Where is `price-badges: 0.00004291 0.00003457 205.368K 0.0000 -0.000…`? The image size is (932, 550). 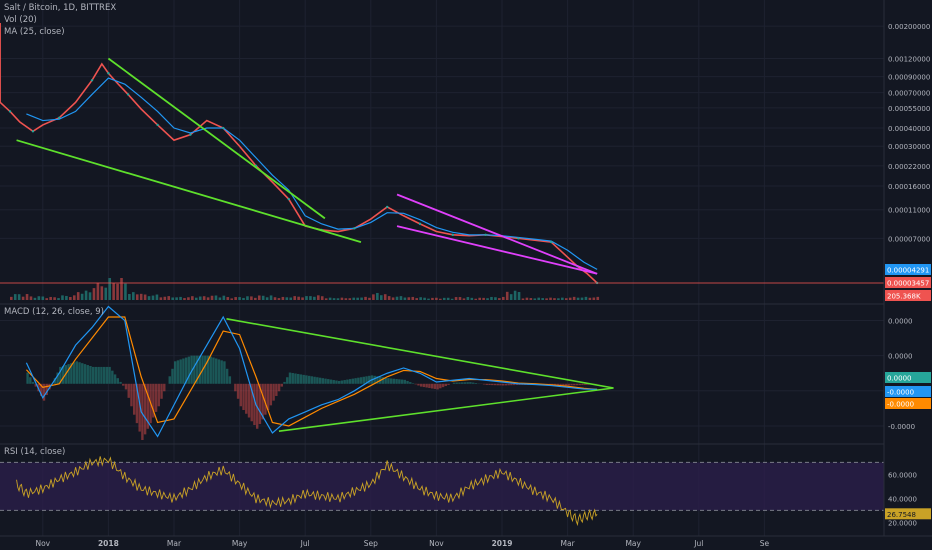 price-badges: 0.00004291 0.00003457 205.368K 0.0000 -0.000… is located at coordinates (908, 392).